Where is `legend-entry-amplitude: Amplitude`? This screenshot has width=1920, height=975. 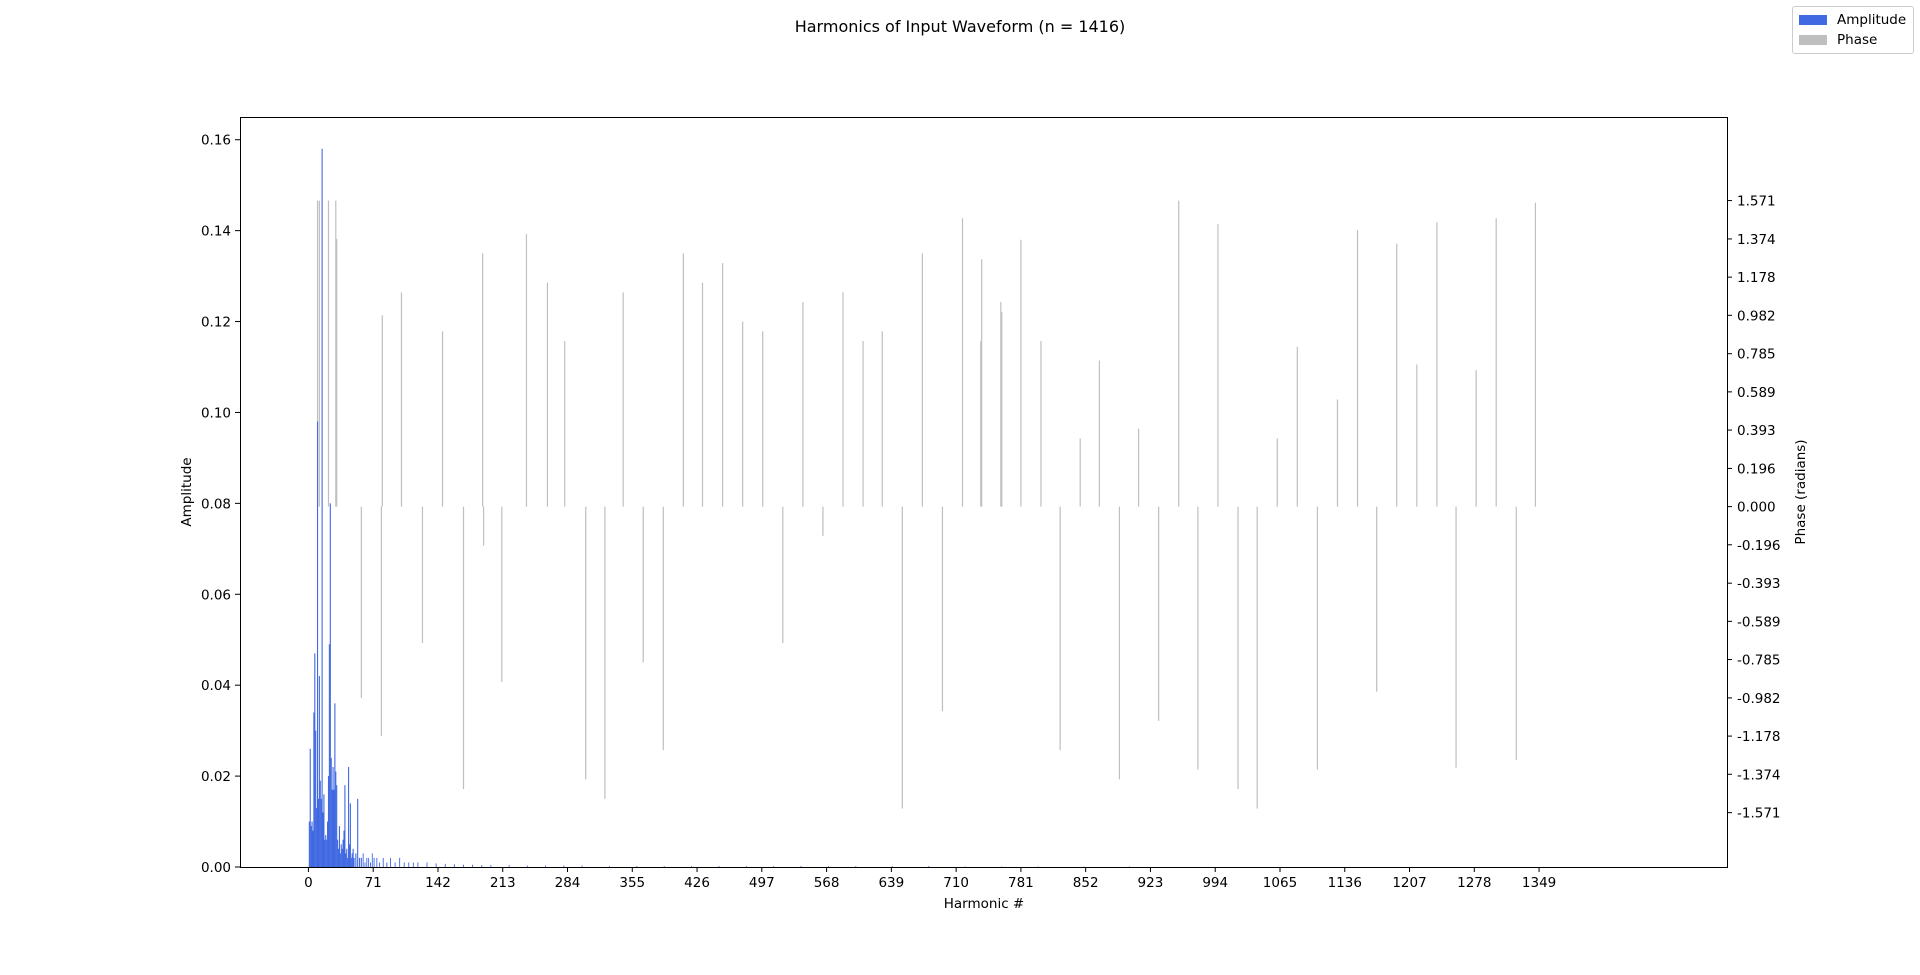 legend-entry-amplitude: Amplitude is located at coordinates (1852, 20).